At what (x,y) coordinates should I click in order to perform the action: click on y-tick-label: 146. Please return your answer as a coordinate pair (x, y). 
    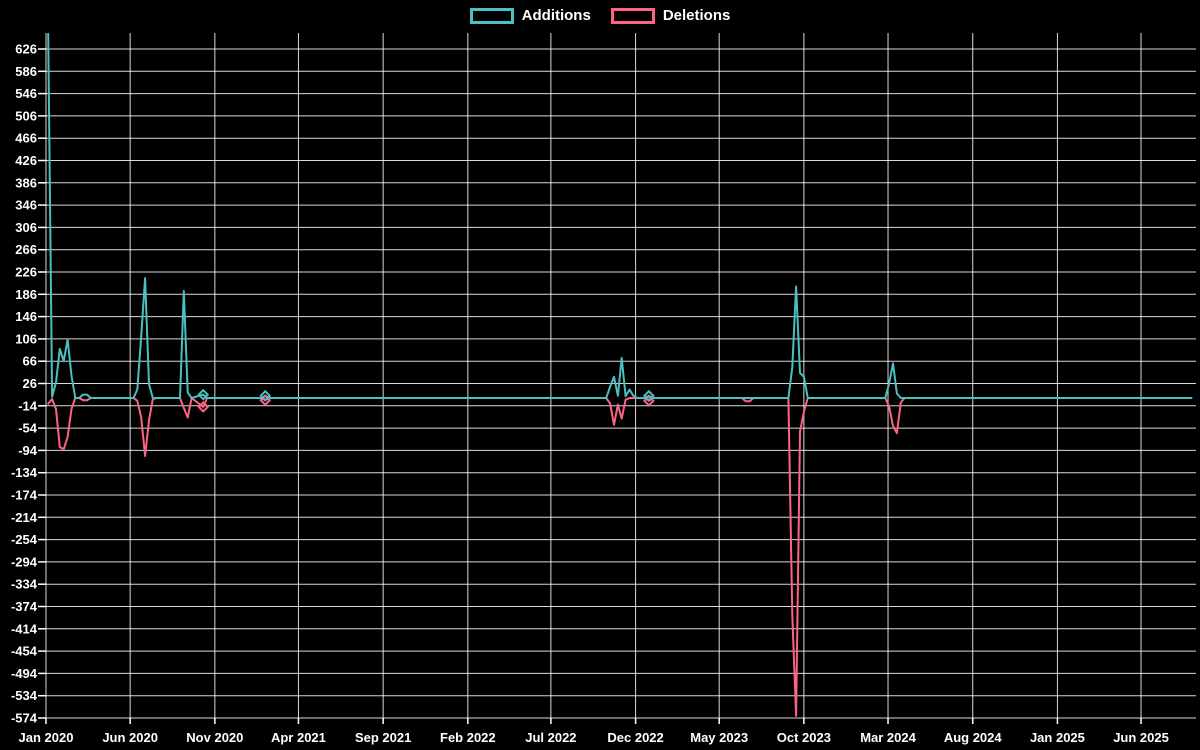
    Looking at the image, I should click on (26, 316).